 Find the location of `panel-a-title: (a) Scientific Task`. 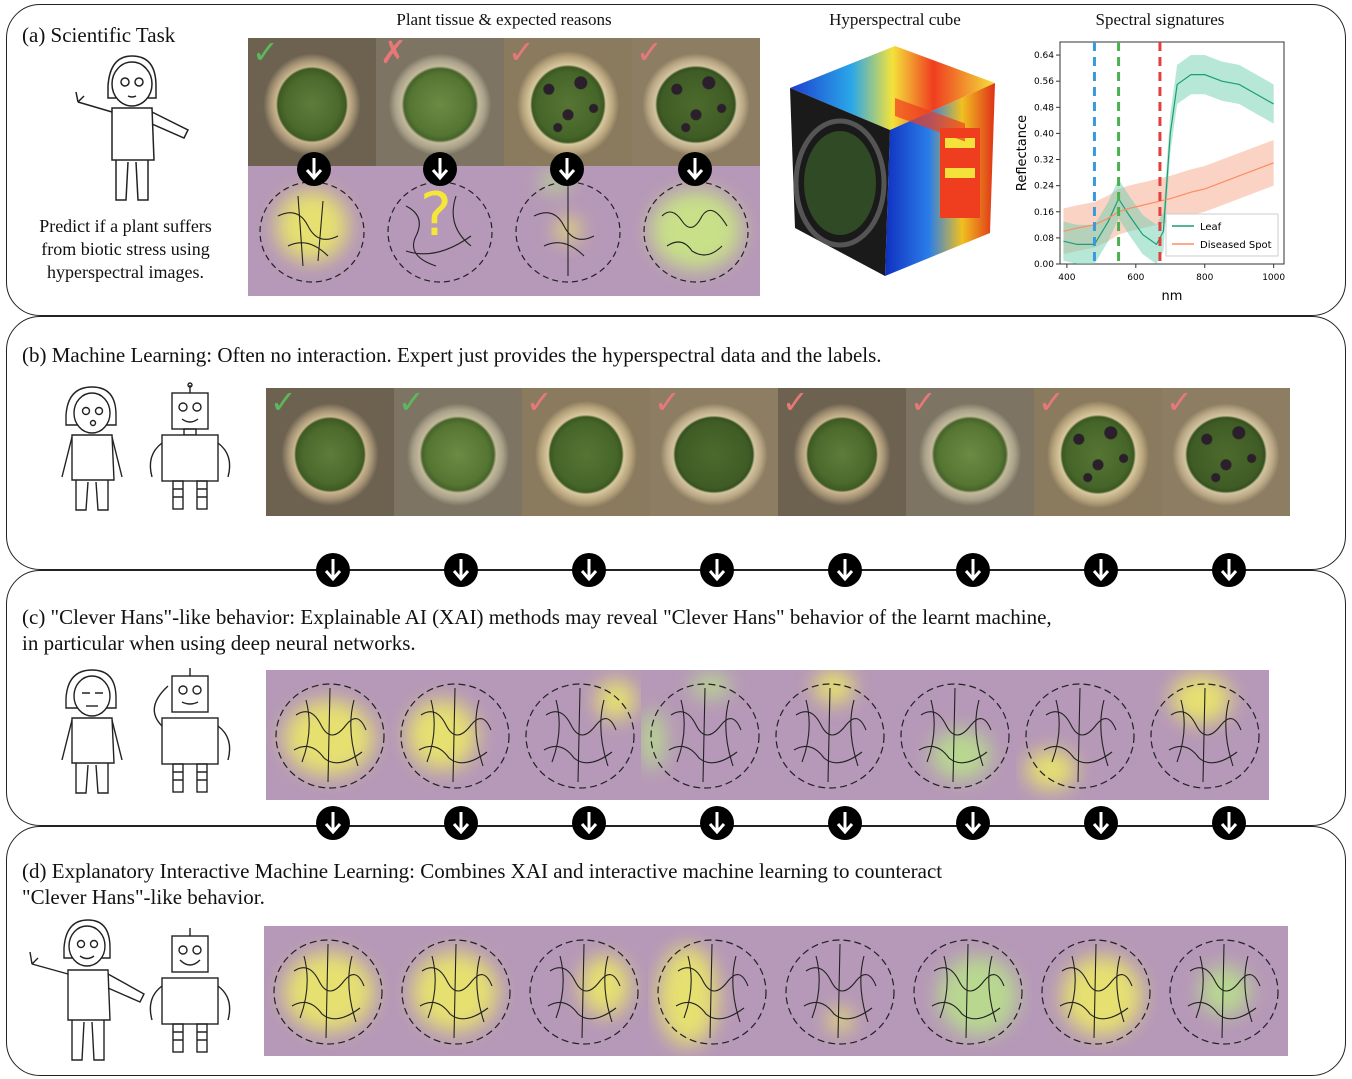

panel-a-title: (a) Scientific Task is located at coordinates (99, 35).